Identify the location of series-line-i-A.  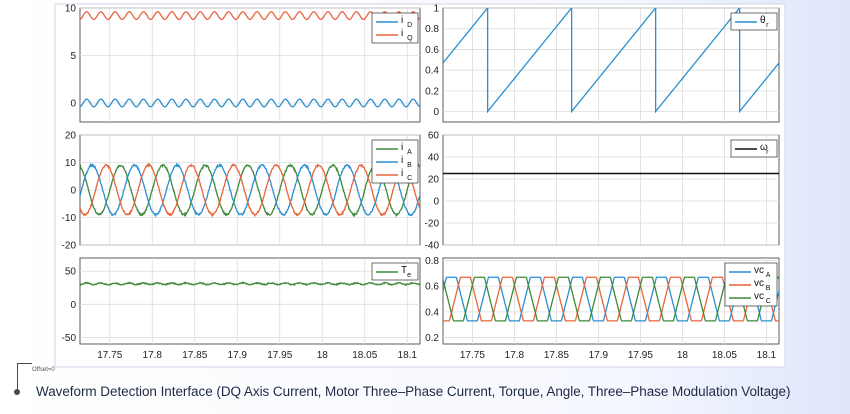
(250, 190).